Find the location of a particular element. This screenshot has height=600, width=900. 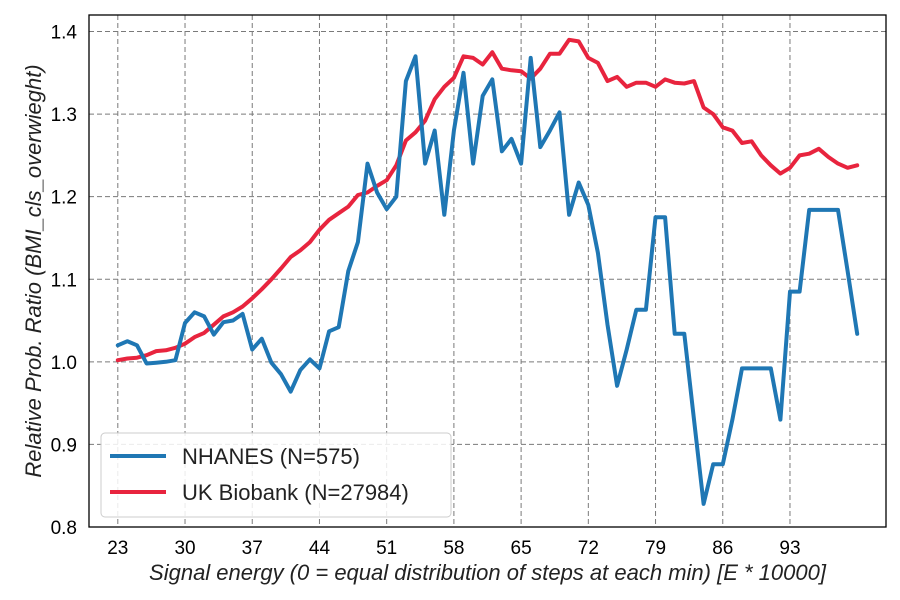

x-tick-label: 65 is located at coordinates (521, 548).